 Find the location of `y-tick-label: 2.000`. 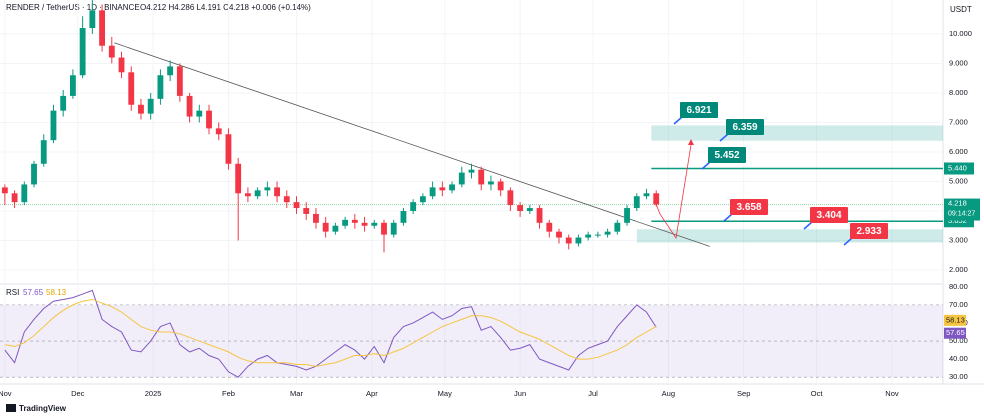

y-tick-label: 2.000 is located at coordinates (958, 269).